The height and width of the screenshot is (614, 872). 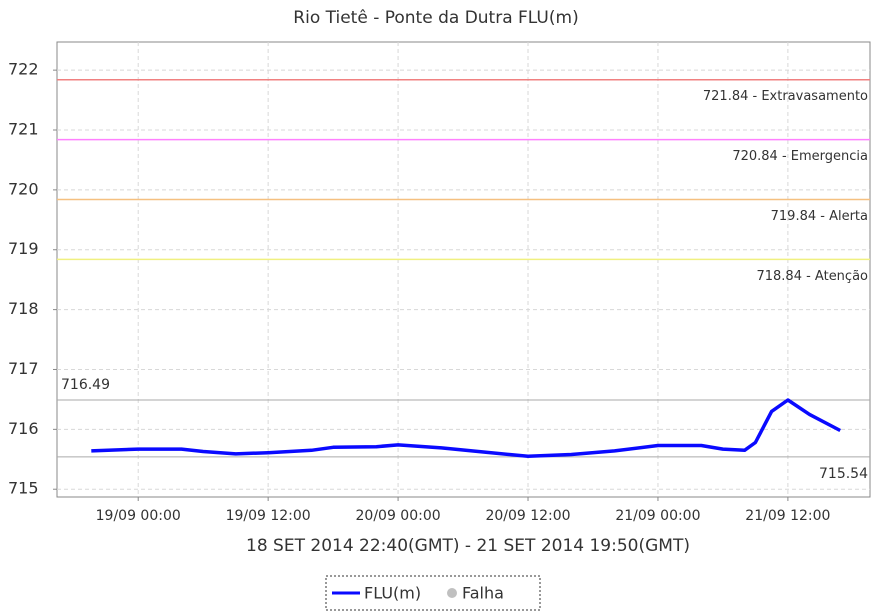 I want to click on legend-box, so click(x=433, y=593).